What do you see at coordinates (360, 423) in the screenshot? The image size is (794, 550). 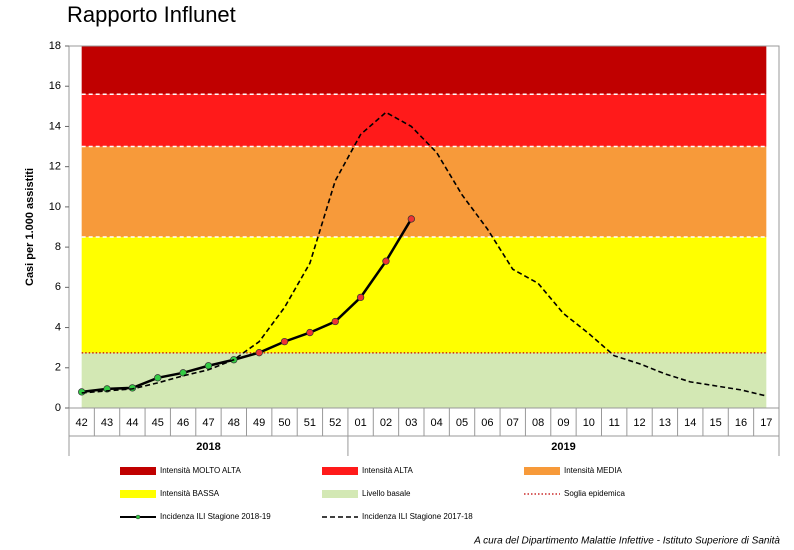 I see `x-tick-label: 01` at bounding box center [360, 423].